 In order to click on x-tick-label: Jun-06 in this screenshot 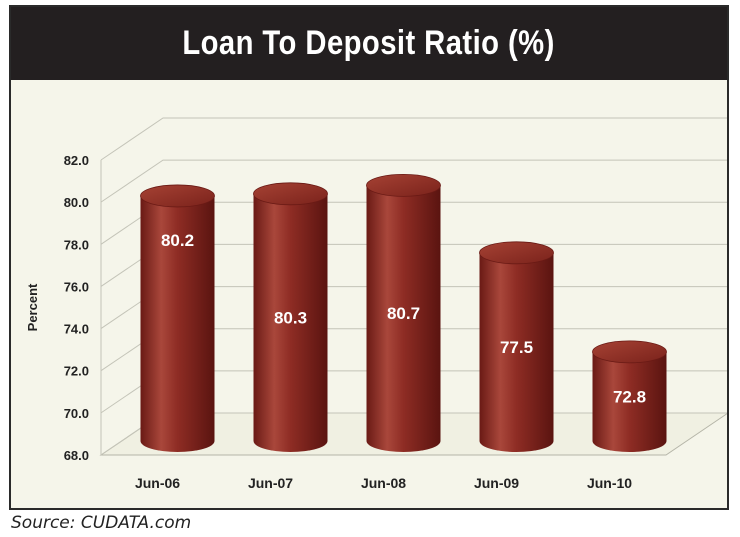, I will do `click(157, 483)`.